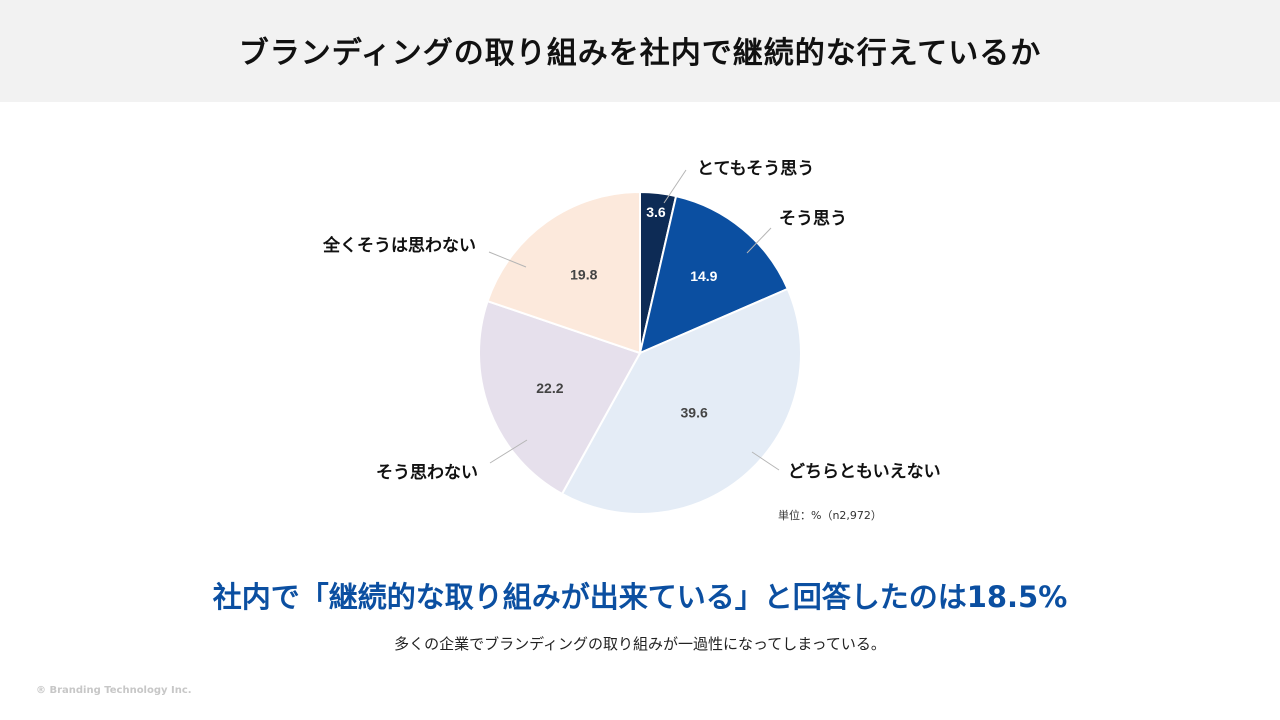  Describe the element at coordinates (755, 169) in the screenshot. I see `slice-category-label: とてもそう思う` at that location.